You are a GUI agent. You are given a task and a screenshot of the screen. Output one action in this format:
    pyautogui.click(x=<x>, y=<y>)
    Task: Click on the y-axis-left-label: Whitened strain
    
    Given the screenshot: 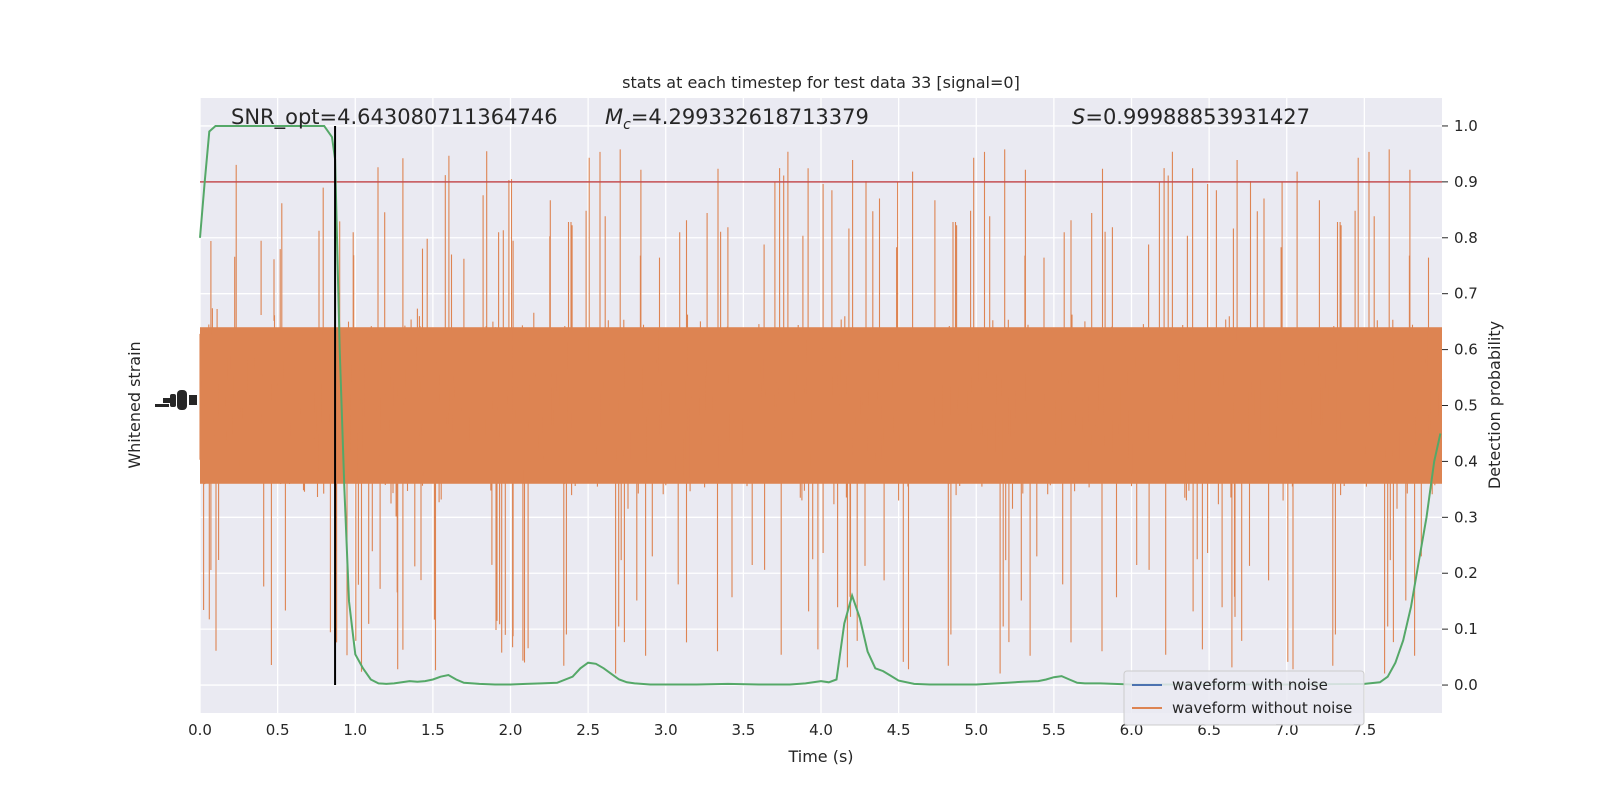 What is the action you would take?
    pyautogui.click(x=134, y=404)
    